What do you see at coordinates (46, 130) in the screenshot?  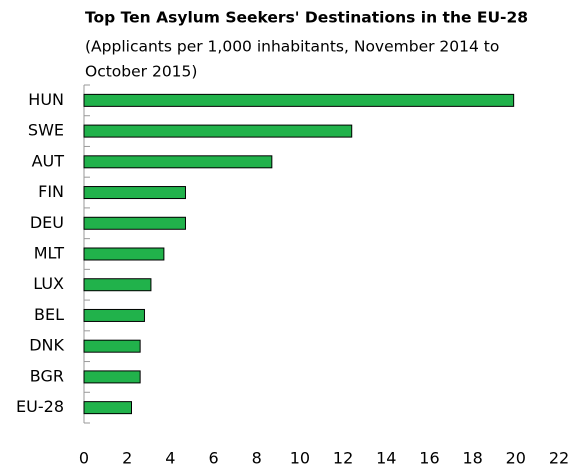 I see `y-tick-label: SWE` at bounding box center [46, 130].